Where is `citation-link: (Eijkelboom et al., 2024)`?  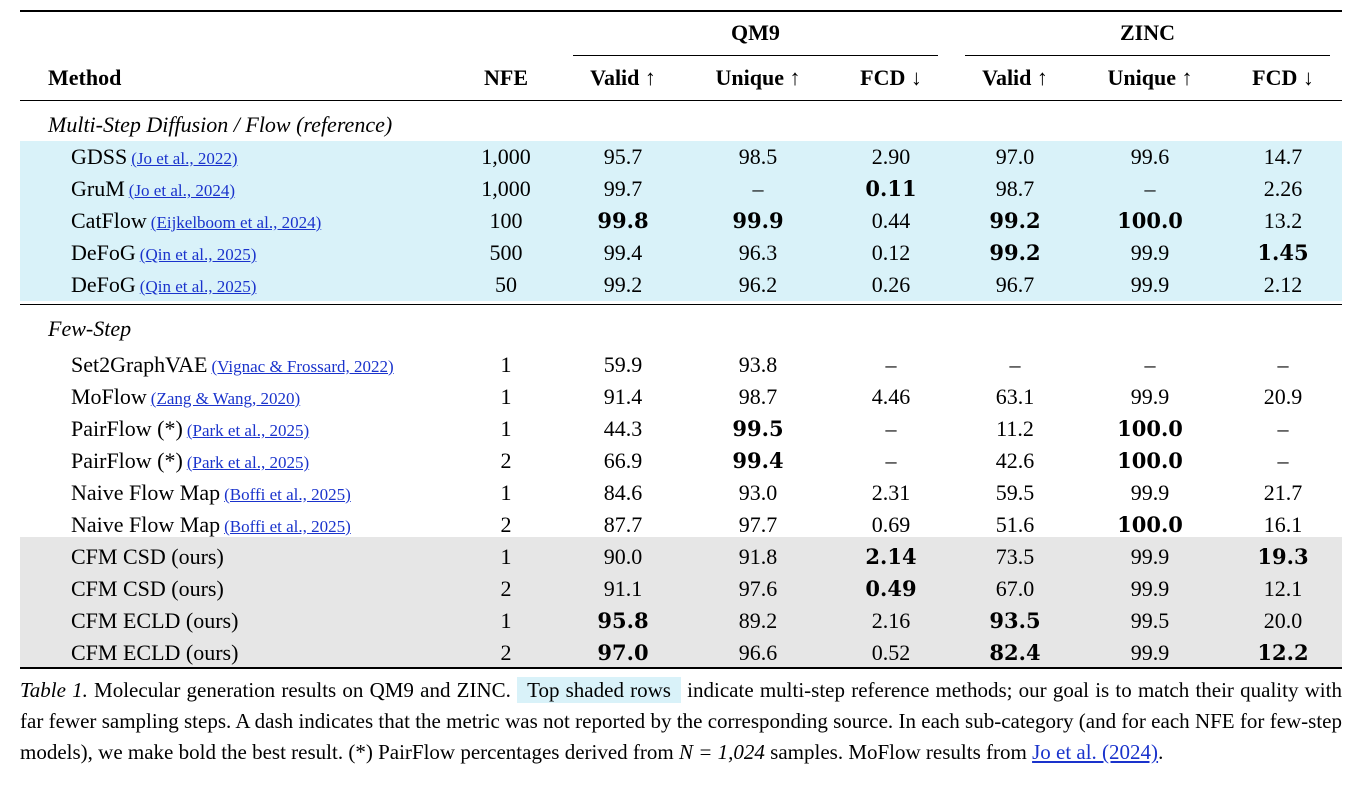
citation-link: (Eijkelboom et al., 2024) is located at coordinates (236, 222).